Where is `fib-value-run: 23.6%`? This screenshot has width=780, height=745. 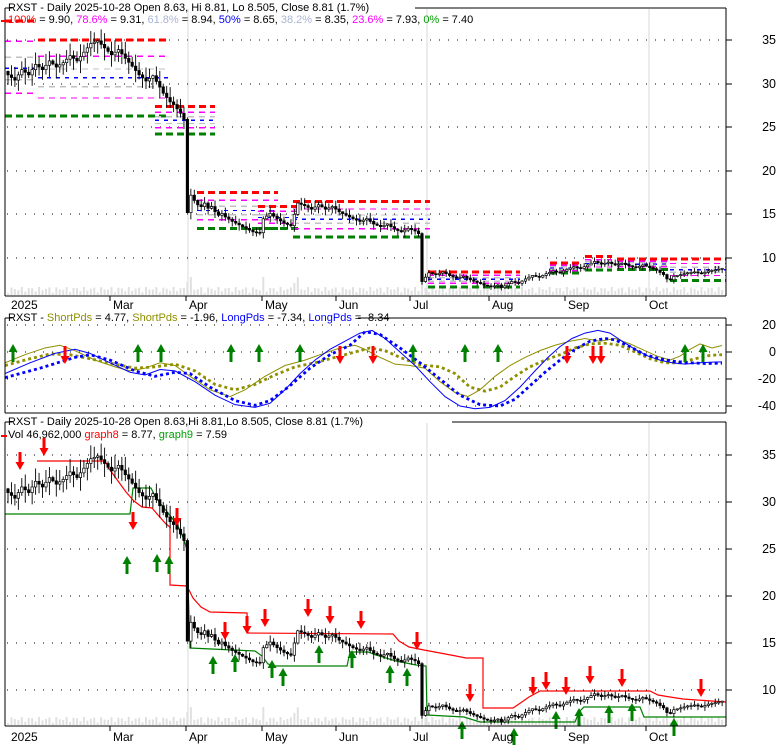
fib-value-run: 23.6% is located at coordinates (368, 20).